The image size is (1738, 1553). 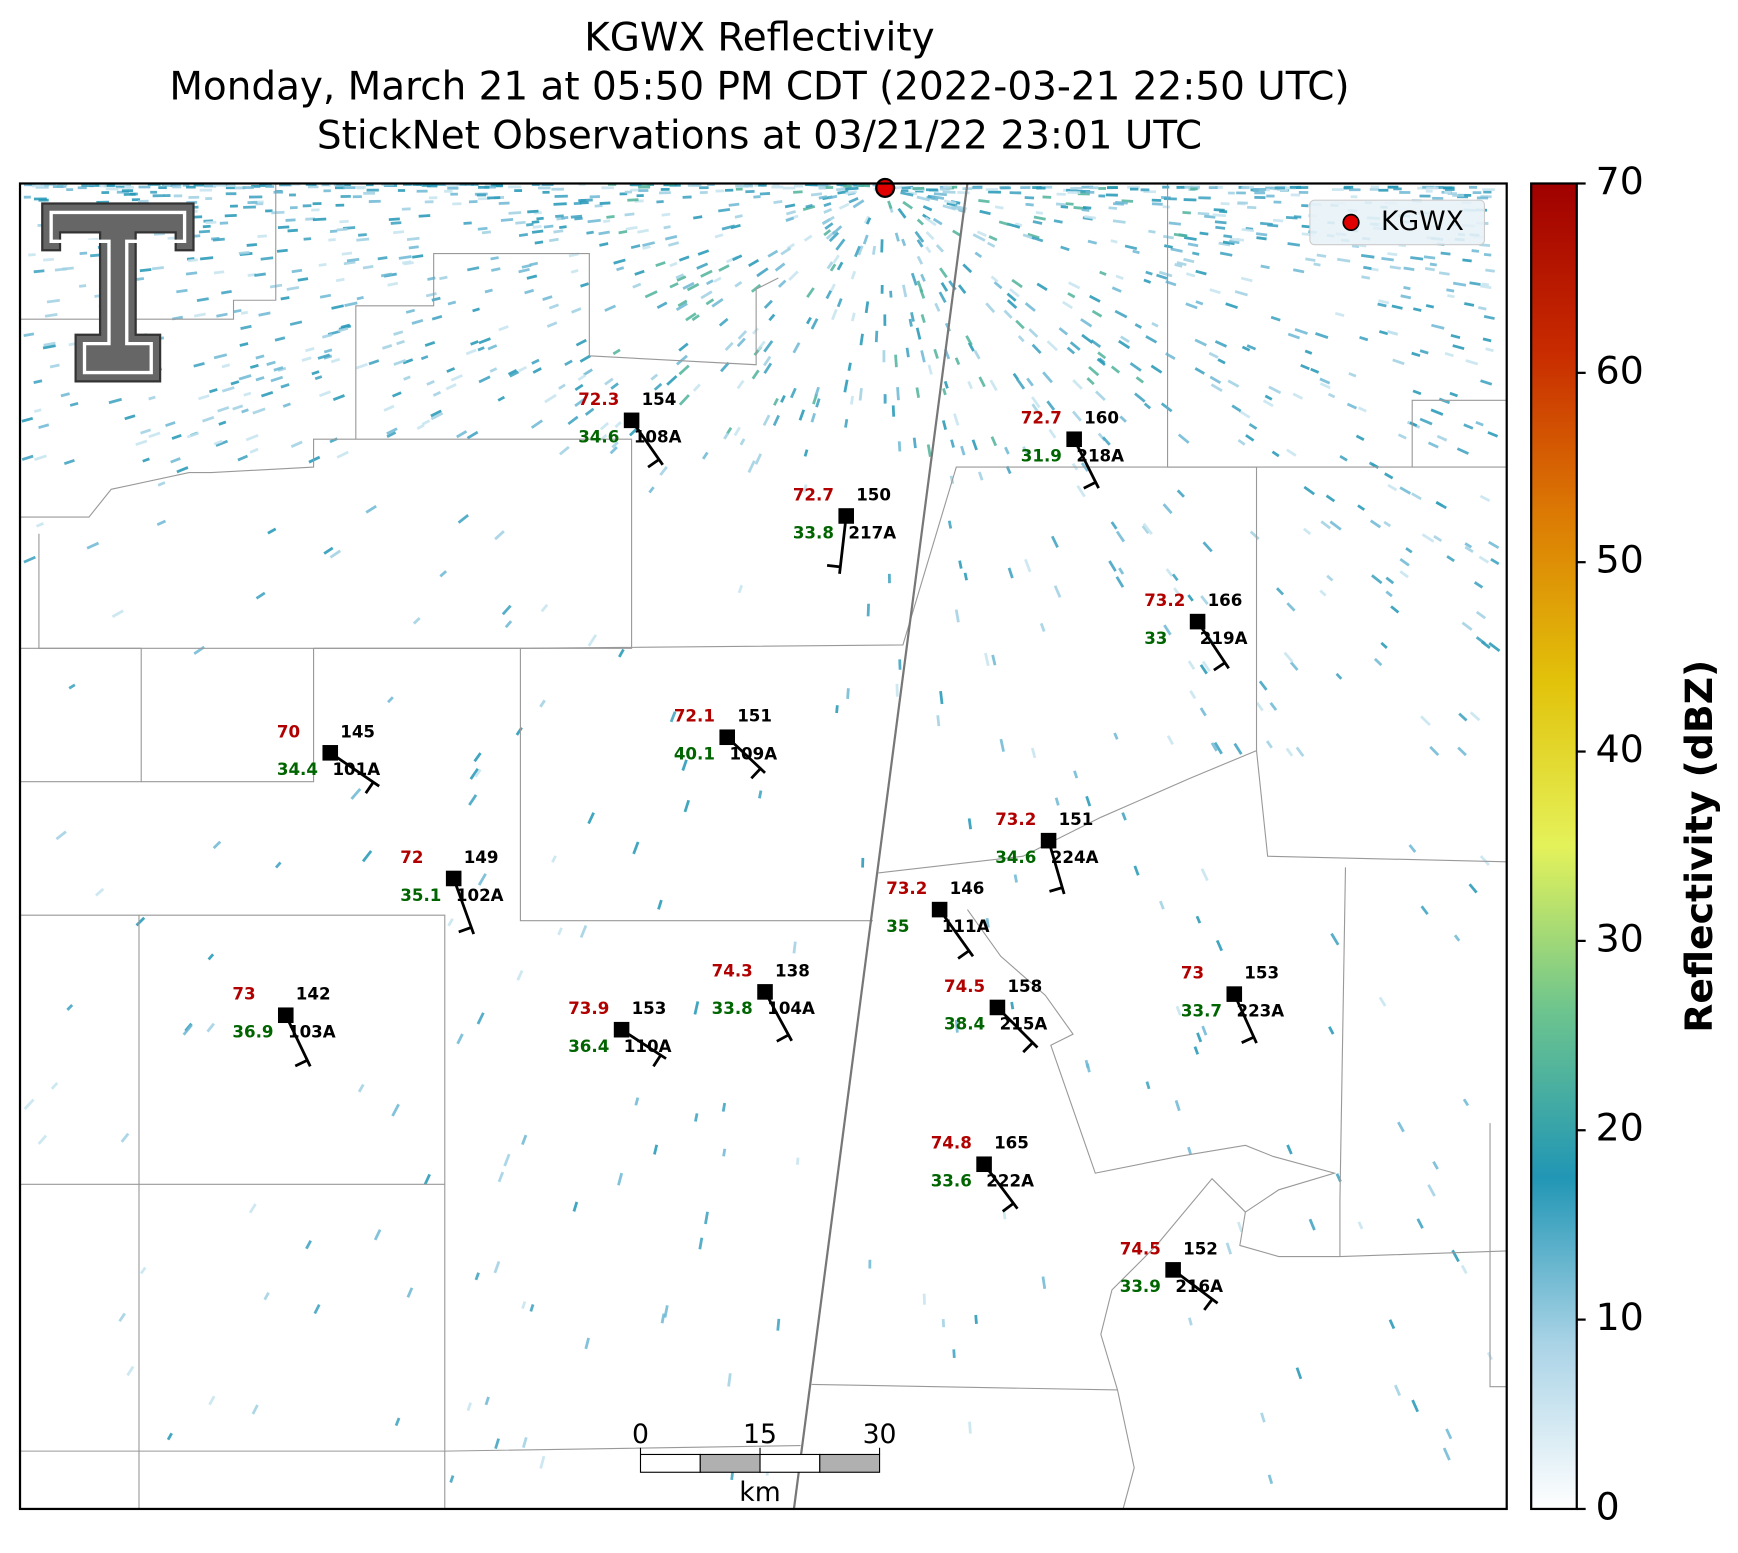 I want to click on station-id: 111A, so click(x=966, y=926).